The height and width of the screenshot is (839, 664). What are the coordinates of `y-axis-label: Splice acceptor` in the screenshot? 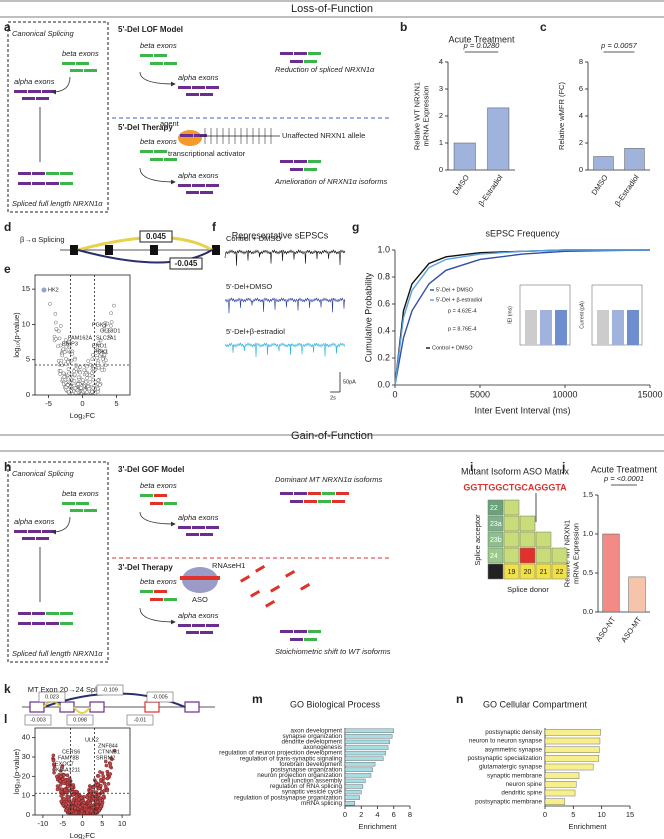 It's located at (477, 540).